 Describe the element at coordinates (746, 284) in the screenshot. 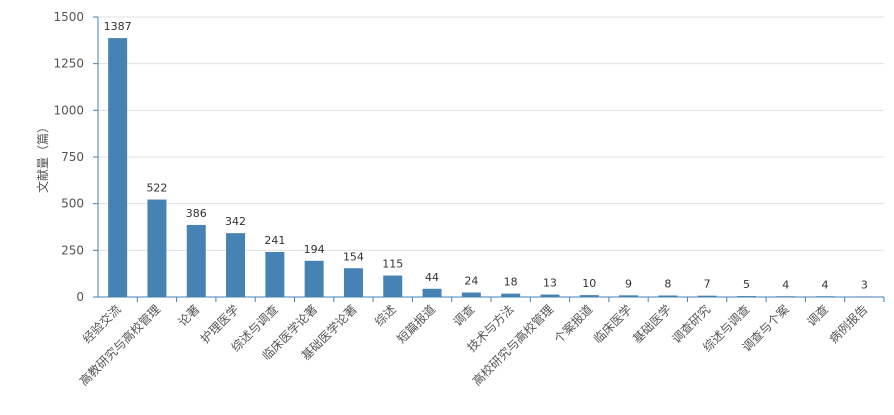

I see `bar-value-label: 5` at that location.